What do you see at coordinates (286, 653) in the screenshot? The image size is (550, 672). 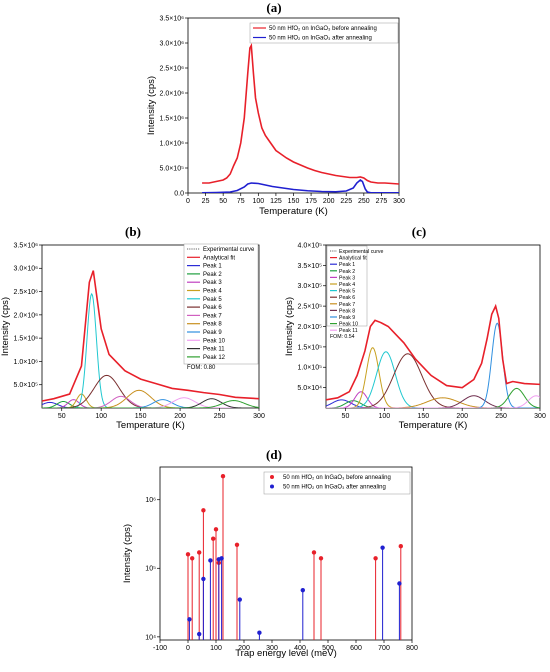 I see `x-axis-label: Trap energy level (meV)` at bounding box center [286, 653].